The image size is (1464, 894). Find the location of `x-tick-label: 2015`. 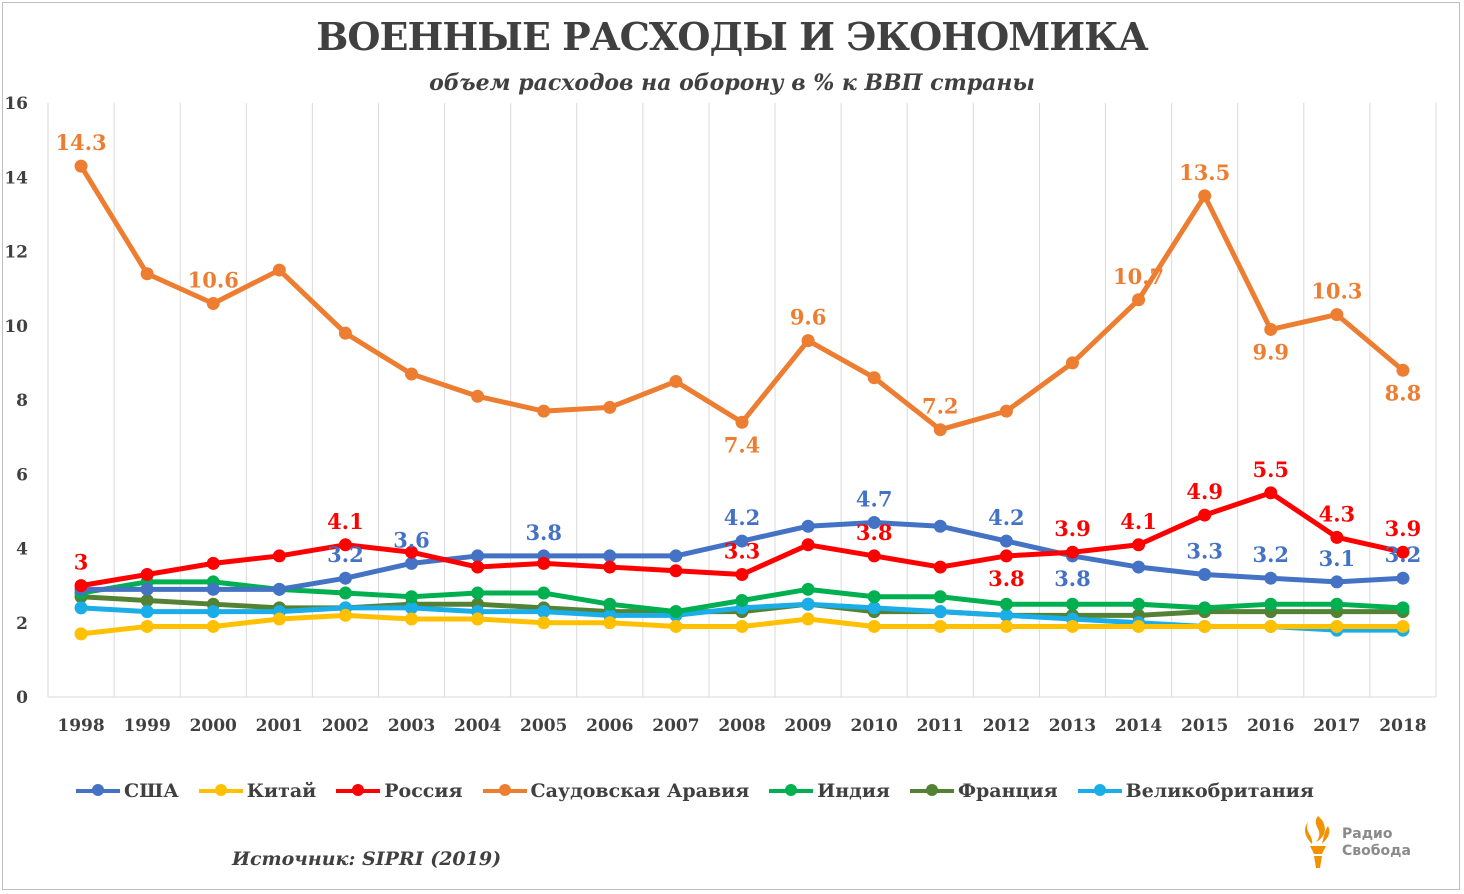

x-tick-label: 2015 is located at coordinates (1204, 726).